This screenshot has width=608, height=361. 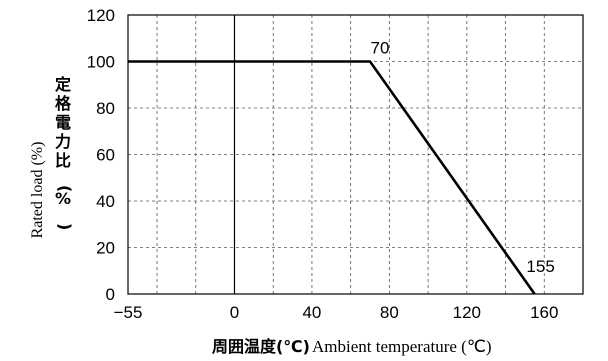 What do you see at coordinates (64, 226) in the screenshot?
I see `y-axis-label-japanese-char: )` at bounding box center [64, 226].